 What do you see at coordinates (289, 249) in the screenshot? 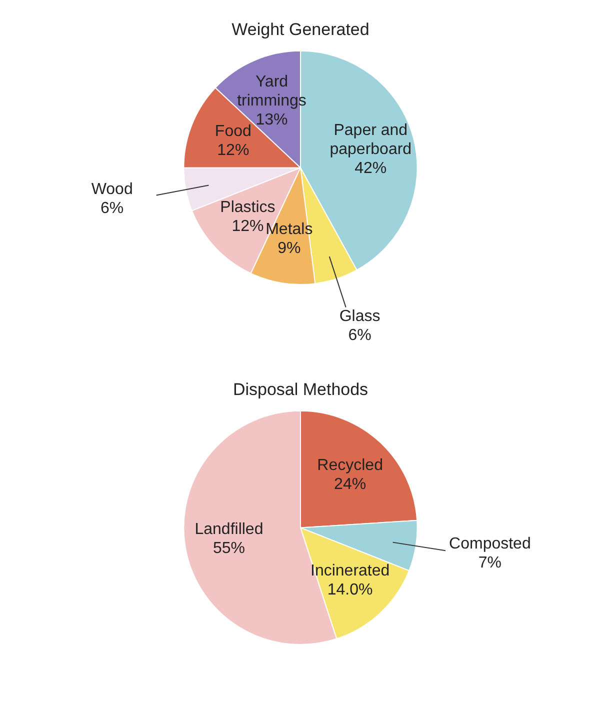
I see `data-label: 9%` at bounding box center [289, 249].